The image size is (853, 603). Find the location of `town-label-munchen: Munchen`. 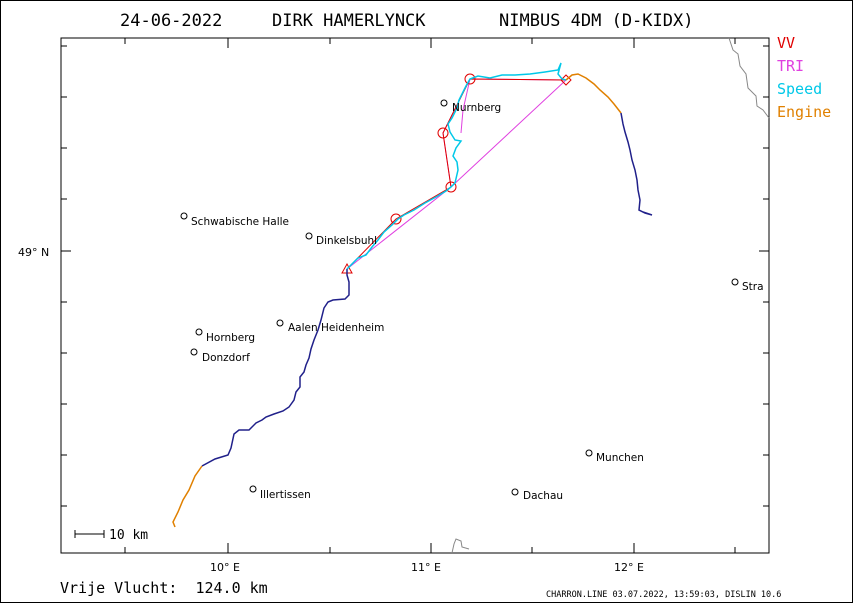

town-label-munchen: Munchen is located at coordinates (620, 458).